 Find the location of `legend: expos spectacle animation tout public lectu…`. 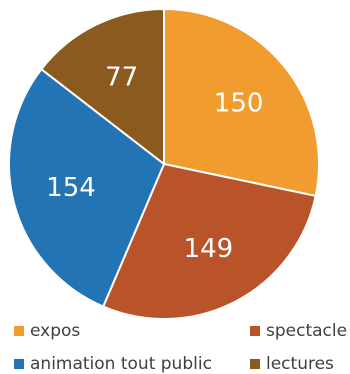

legend: expos spectacle animation tout public lectu… is located at coordinates (180, 347).